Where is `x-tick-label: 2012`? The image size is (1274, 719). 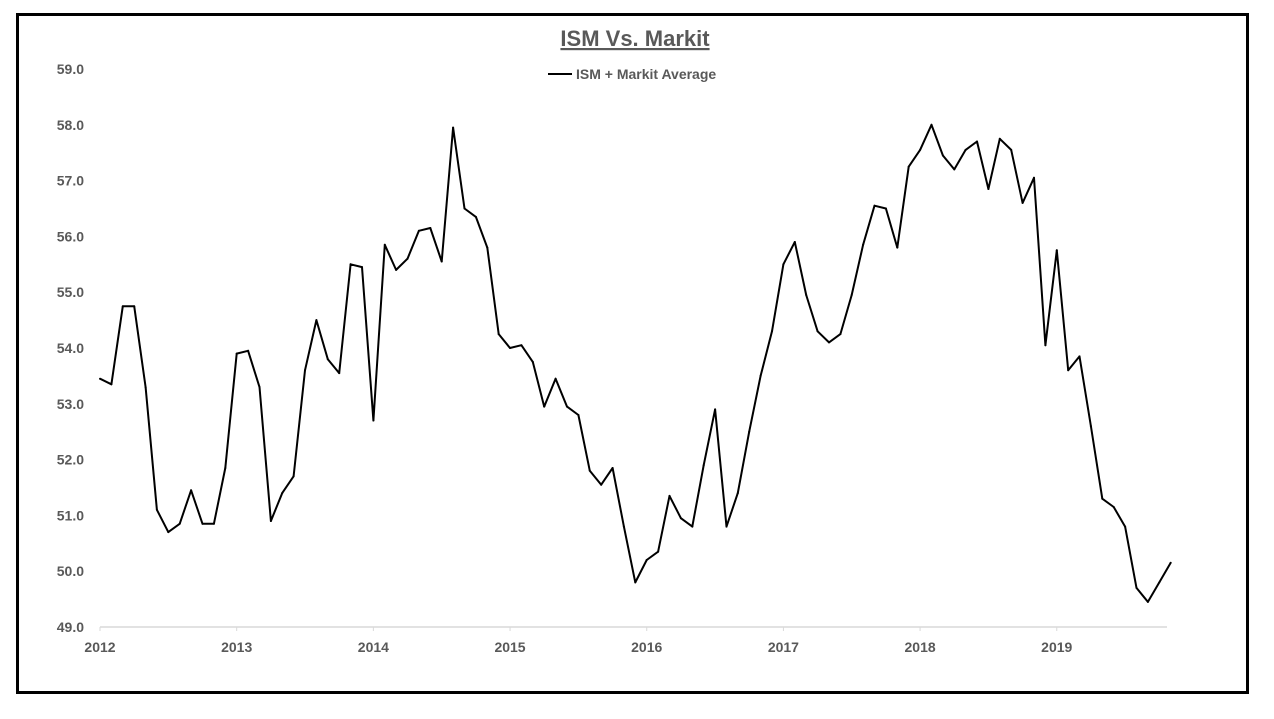
x-tick-label: 2012 is located at coordinates (99, 647).